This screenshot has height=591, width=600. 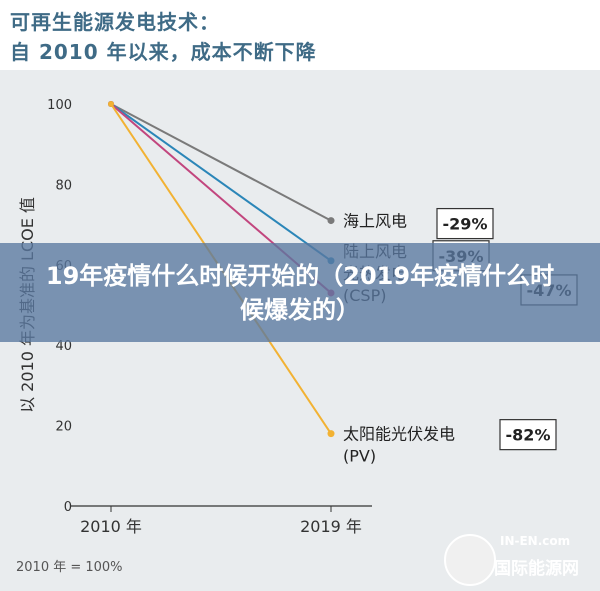 What do you see at coordinates (111, 526) in the screenshot?
I see `x-tick-label: 2010 年` at bounding box center [111, 526].